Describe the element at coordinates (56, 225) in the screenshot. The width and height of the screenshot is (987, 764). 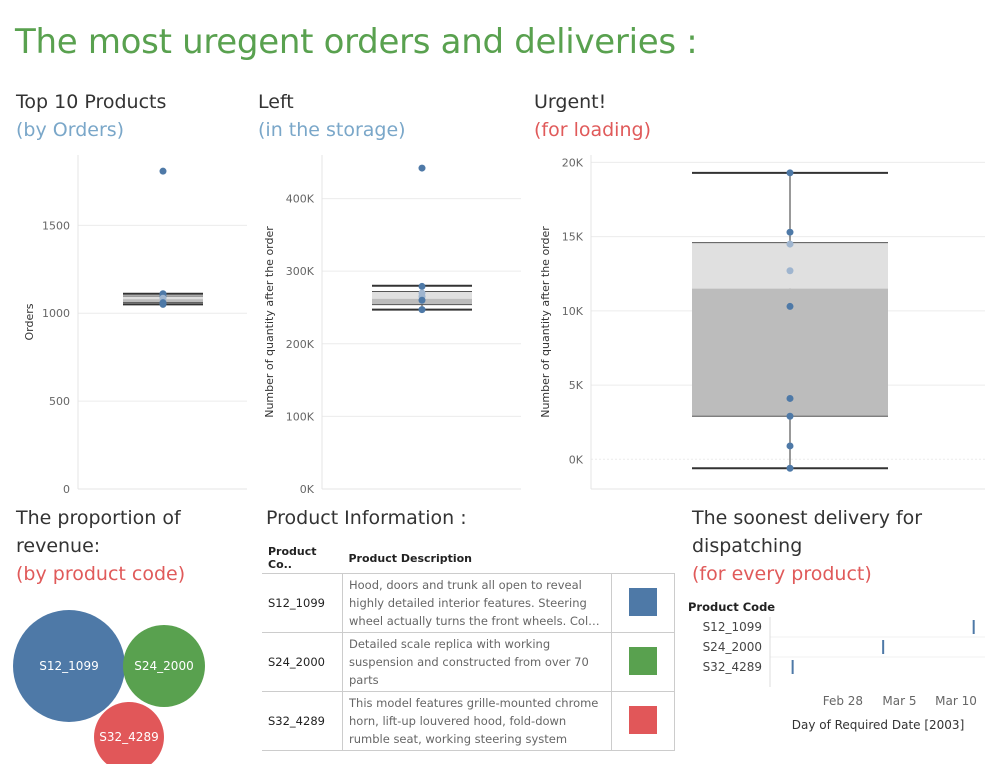
I see `y-tick-label: 1500` at that location.